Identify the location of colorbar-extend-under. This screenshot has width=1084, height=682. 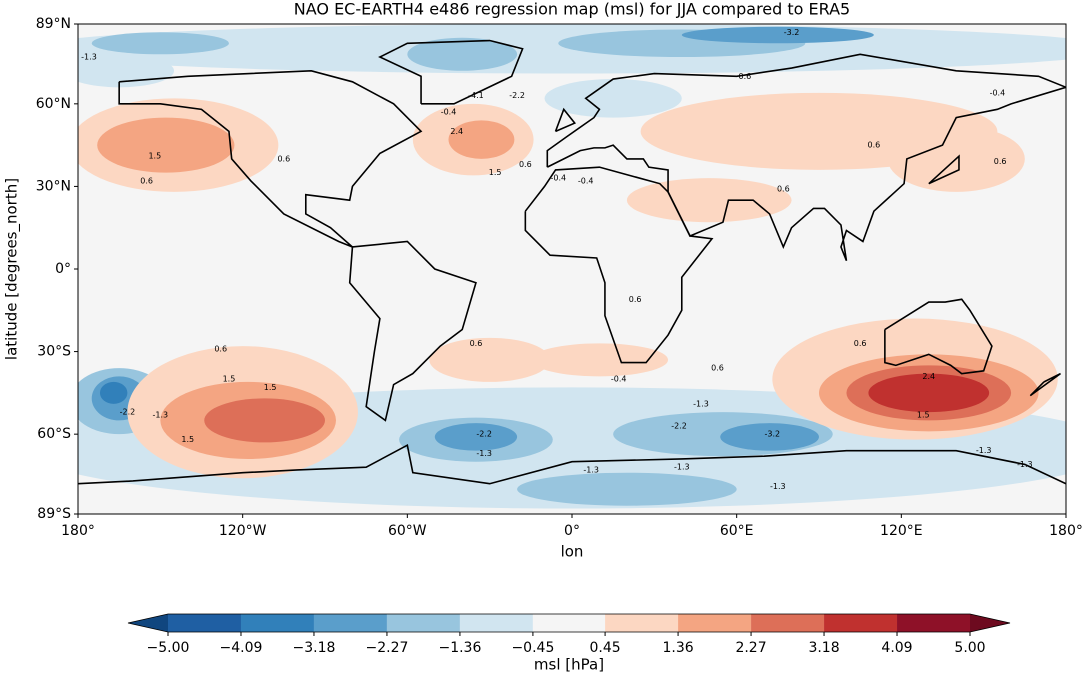
(148, 623).